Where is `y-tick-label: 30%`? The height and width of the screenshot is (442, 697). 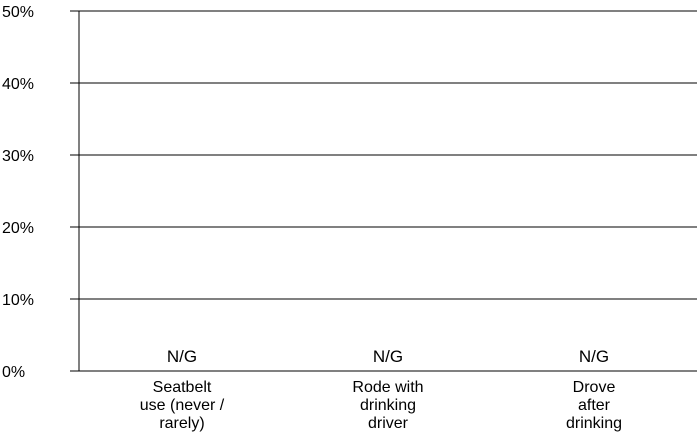
y-tick-label: 30% is located at coordinates (18, 156).